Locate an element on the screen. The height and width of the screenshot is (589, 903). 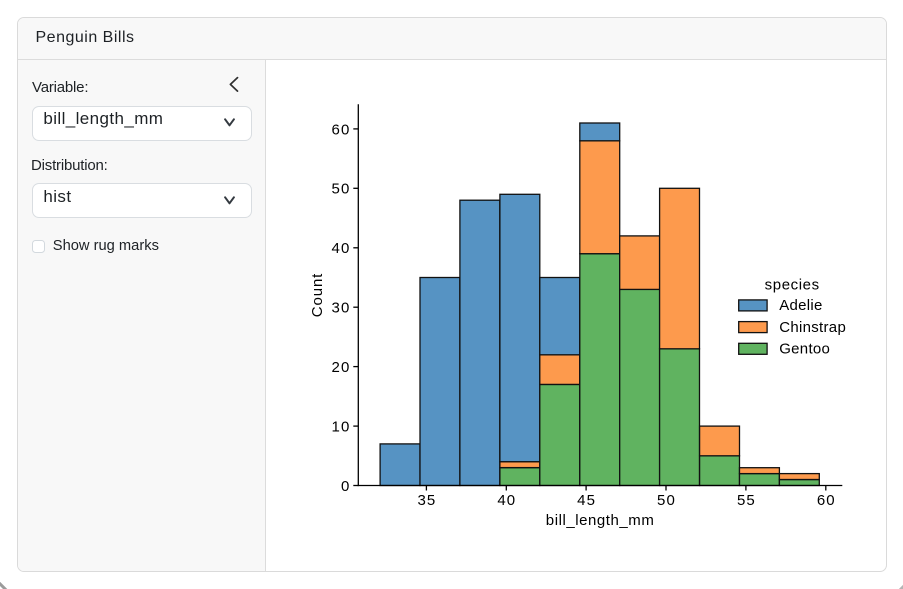
svg-text: Gentoo is located at coordinates (804, 349).